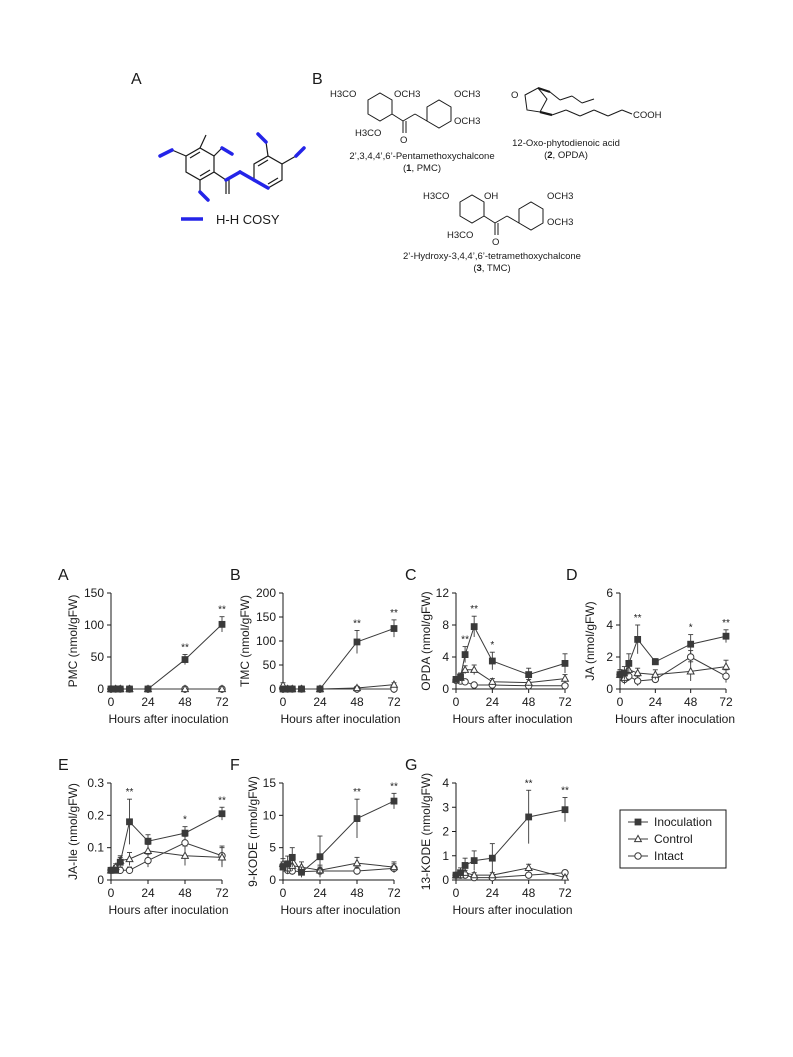 Image resolution: width=793 pixels, height=1057 pixels. What do you see at coordinates (136, 79) in the screenshot?
I see `structure-panel-letter-a: A` at bounding box center [136, 79].